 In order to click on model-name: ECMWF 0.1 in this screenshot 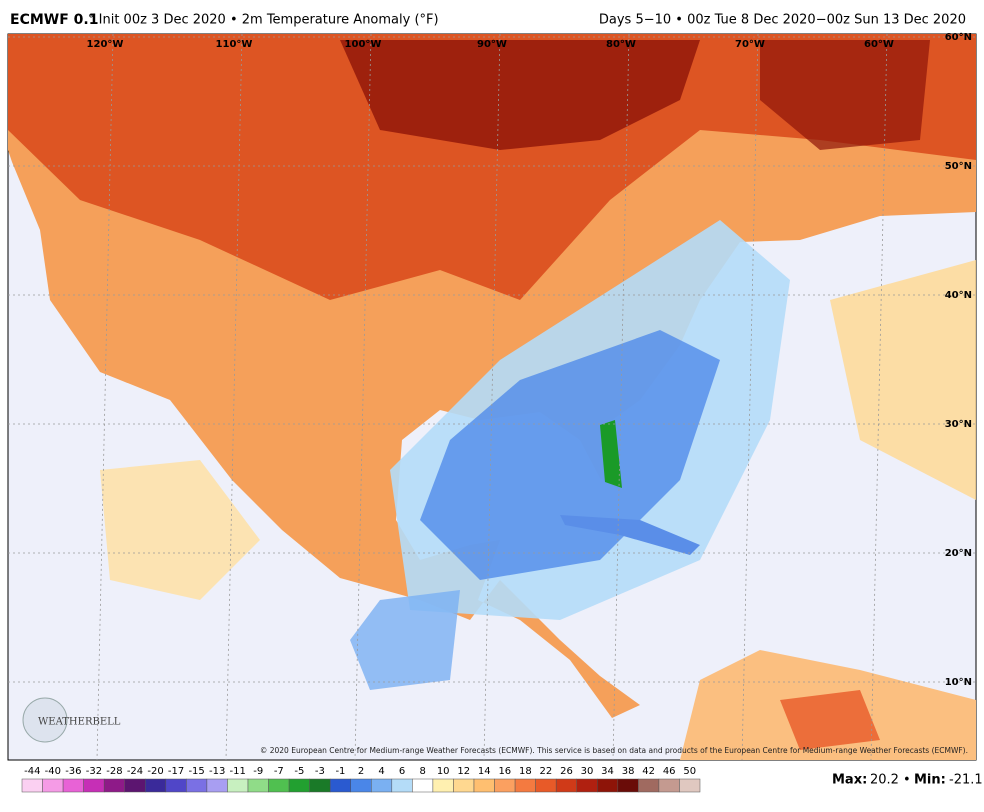, I will do `click(54, 20)`.